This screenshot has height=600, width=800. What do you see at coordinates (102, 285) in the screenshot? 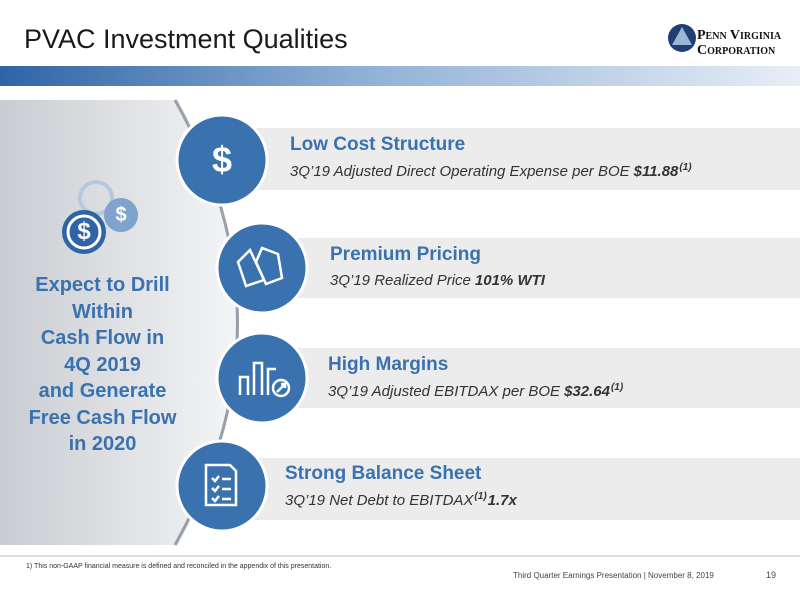
I see `sidebar-line: Expect to Drill` at bounding box center [102, 285].